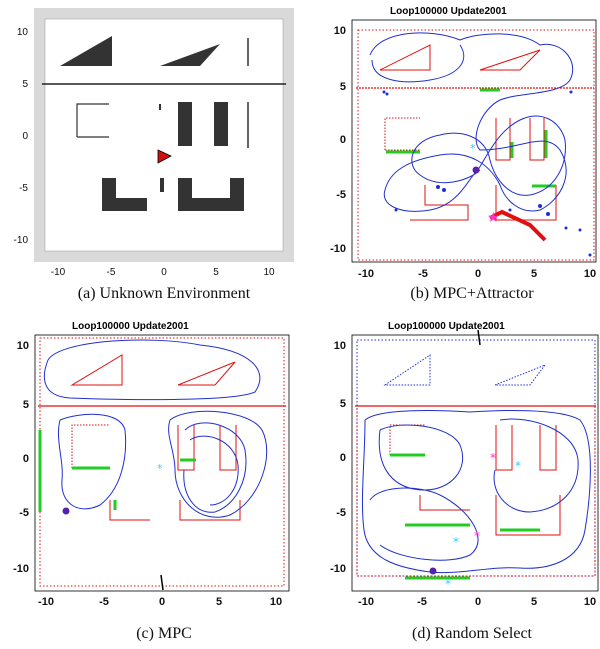  I want to click on axis-a-x: -10 -5 0 5 10, so click(163, 272).